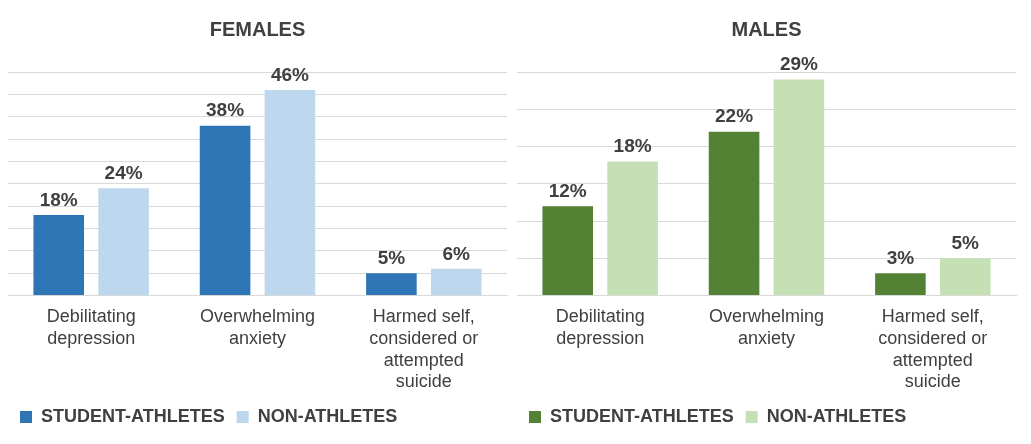 The image size is (1031, 444). I want to click on data-label: 6%, so click(456, 253).